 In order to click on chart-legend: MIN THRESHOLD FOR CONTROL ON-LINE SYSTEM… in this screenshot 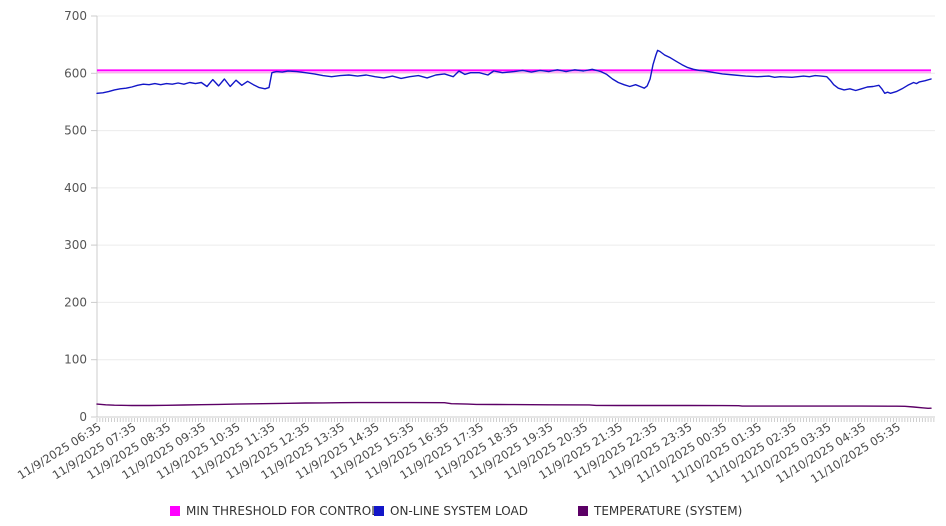, I will do `click(473, 511)`.